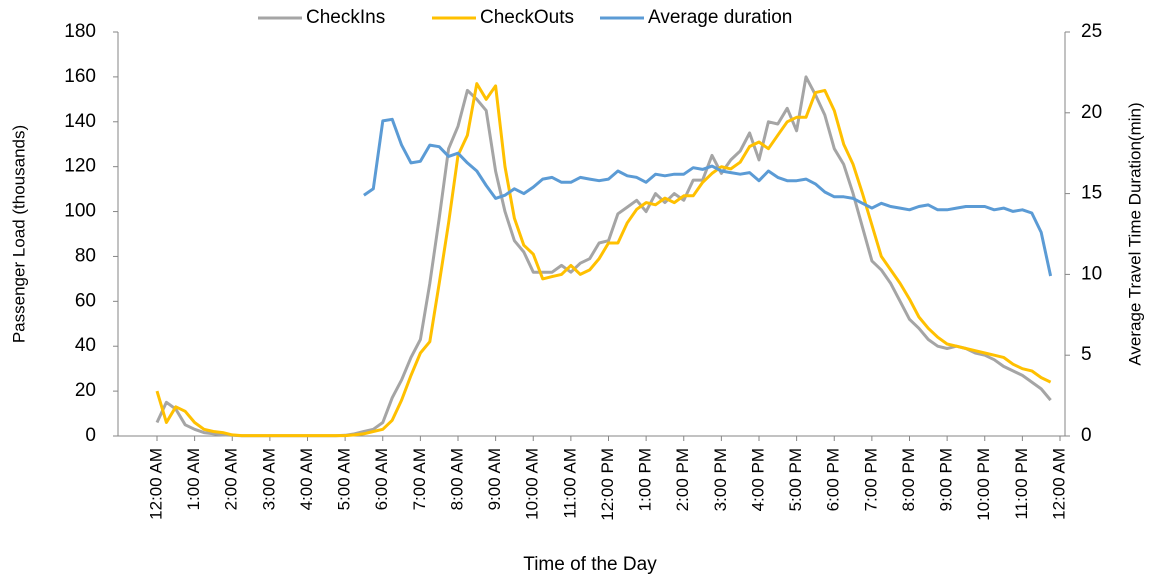  What do you see at coordinates (193, 479) in the screenshot?
I see `x-tick-label: 1:00 AM` at bounding box center [193, 479].